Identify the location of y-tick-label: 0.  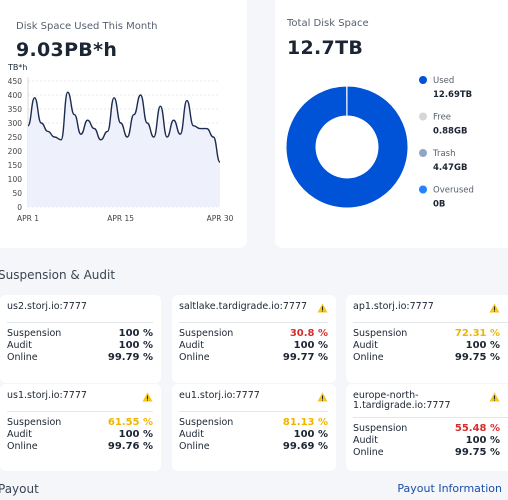
(19, 207).